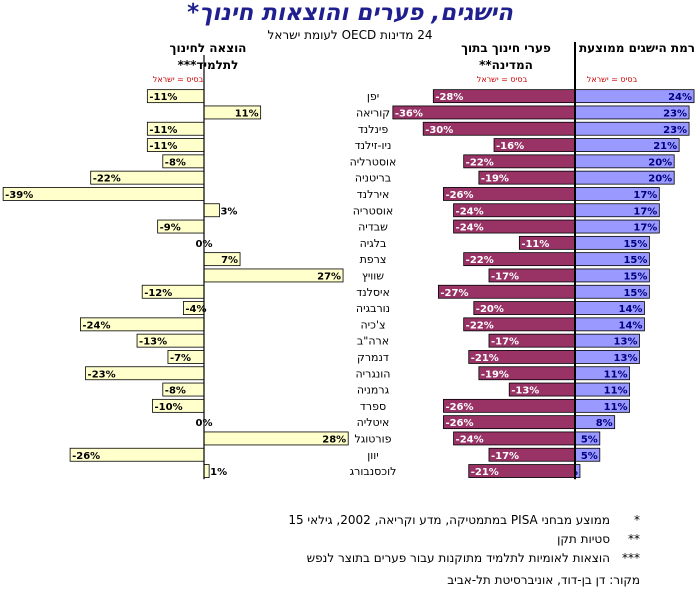  I want to click on category-label: ארה"ב, so click(373, 341).